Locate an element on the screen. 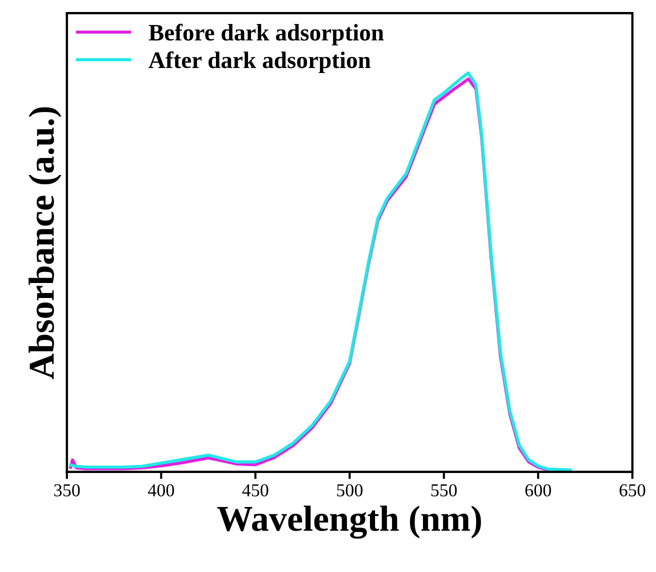 The image size is (656, 572). y-axis-title: Absorbance (a.u.) is located at coordinates (45, 243).